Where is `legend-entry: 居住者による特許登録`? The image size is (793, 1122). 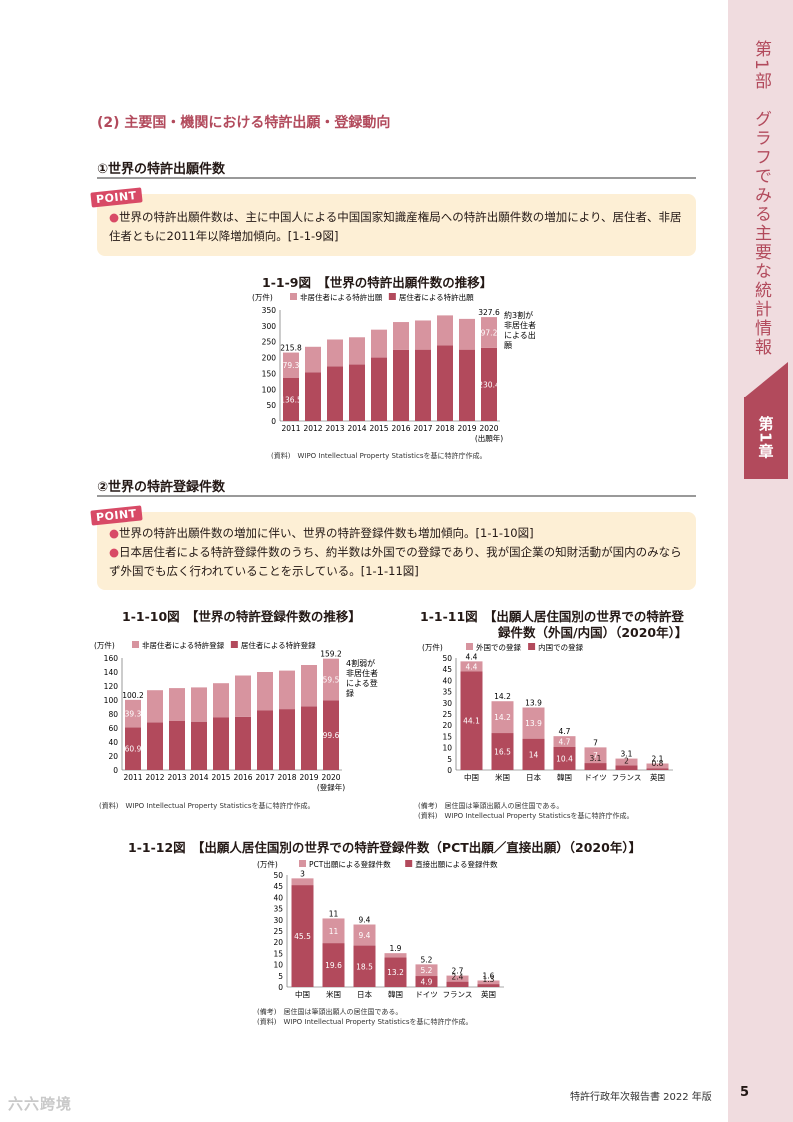
legend-entry: 居住者による特許登録 is located at coordinates (278, 645).